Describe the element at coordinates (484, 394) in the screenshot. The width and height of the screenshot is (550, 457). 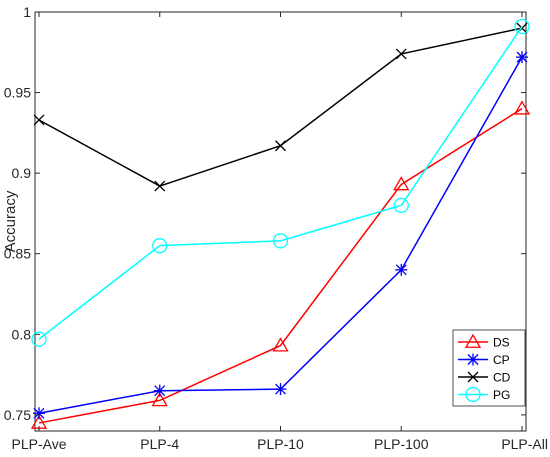
I see `legend-item-pg: PG` at that location.